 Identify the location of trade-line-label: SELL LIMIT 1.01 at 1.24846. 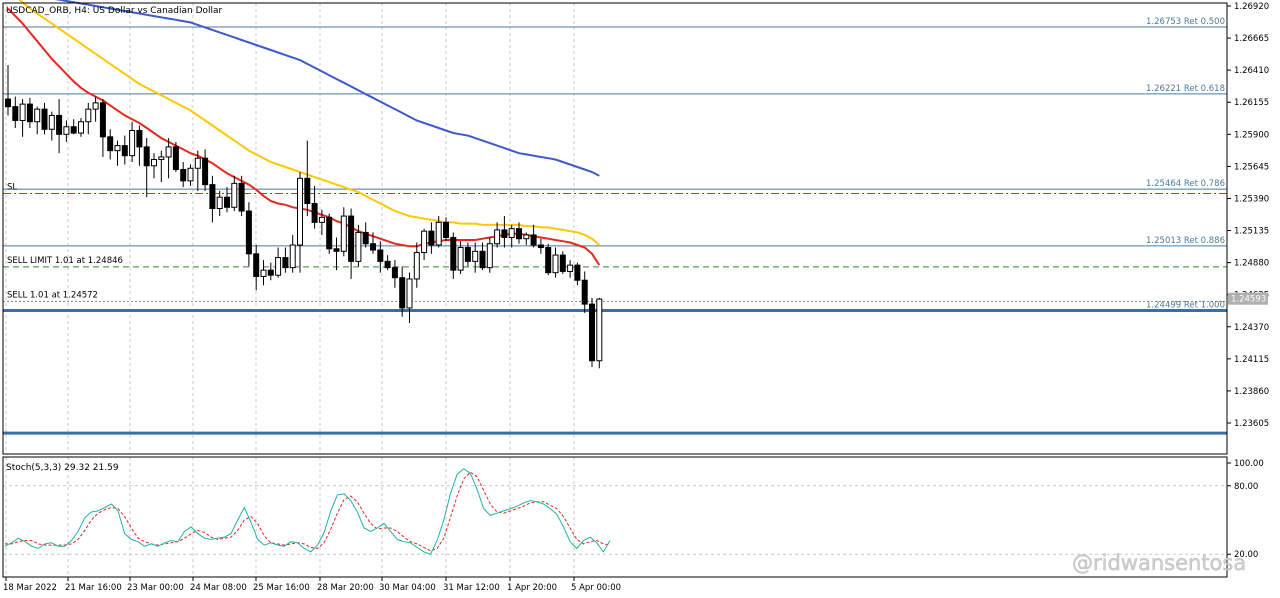
(65, 261).